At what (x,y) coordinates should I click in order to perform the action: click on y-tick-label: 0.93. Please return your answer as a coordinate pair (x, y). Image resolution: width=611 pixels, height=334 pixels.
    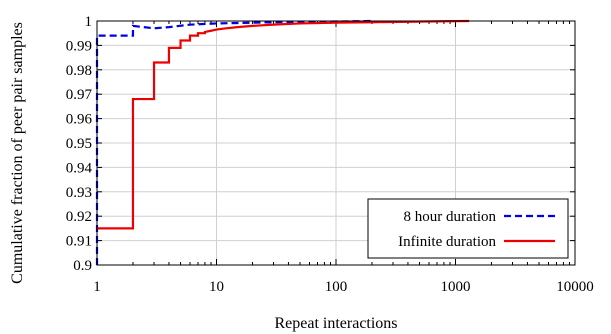
    Looking at the image, I should click on (79, 193).